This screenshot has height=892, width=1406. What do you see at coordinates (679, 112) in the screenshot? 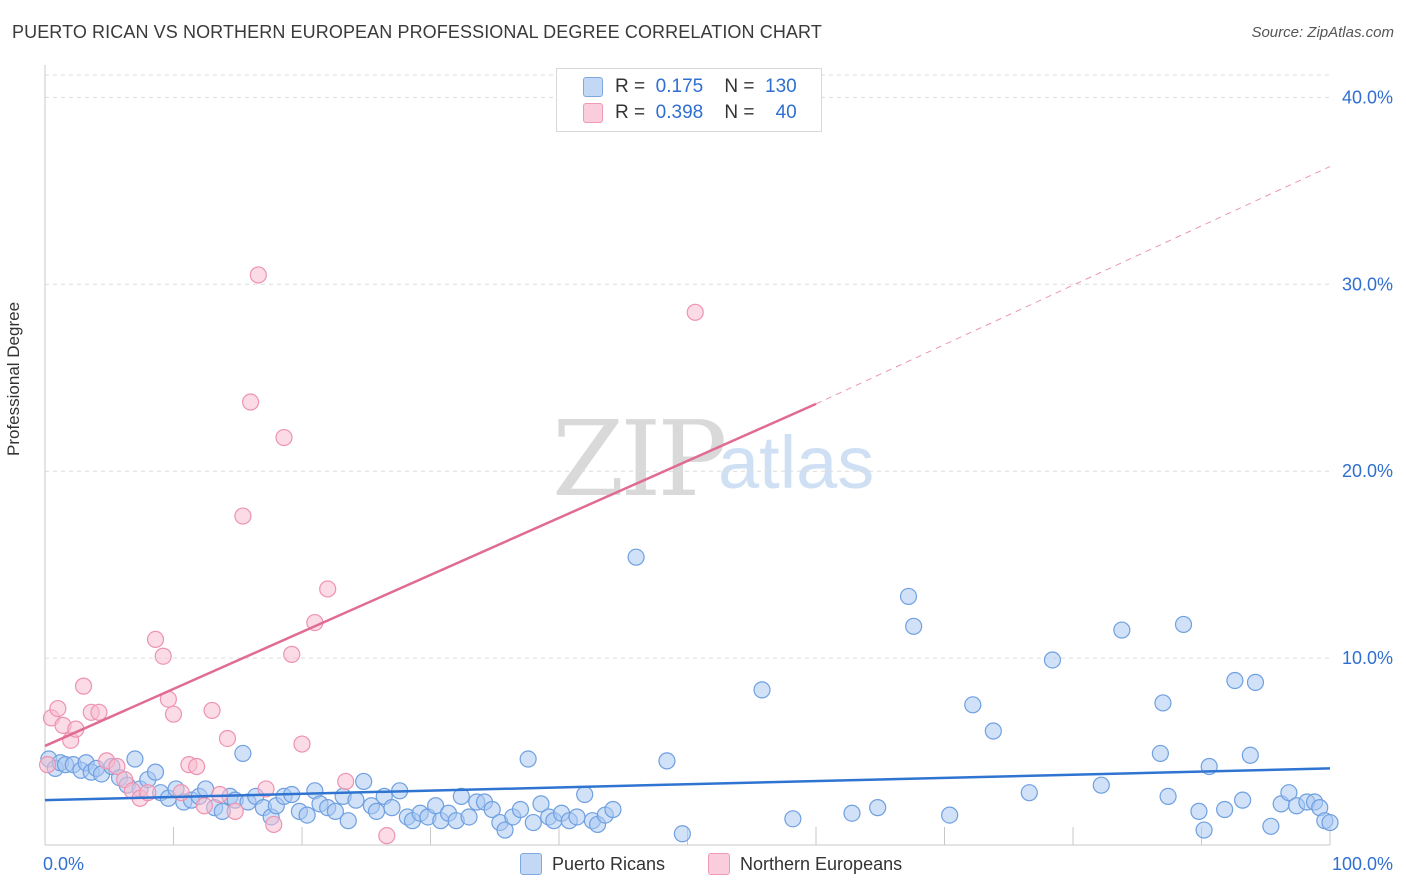
I see `r-value: 0.398` at bounding box center [679, 112].